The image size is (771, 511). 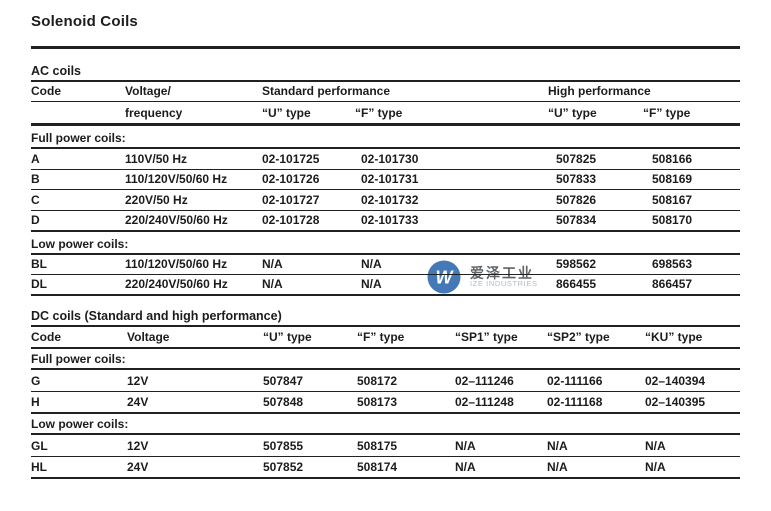 What do you see at coordinates (390, 199) in the screenshot?
I see `table-cell: 02-101732` at bounding box center [390, 199].